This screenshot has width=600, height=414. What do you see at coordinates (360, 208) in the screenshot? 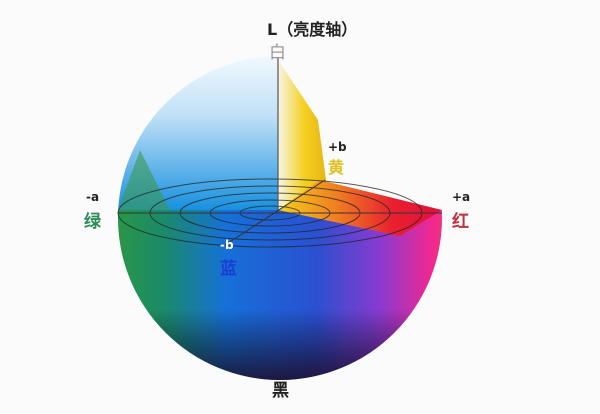
I see `ab-plane-wedge` at bounding box center [360, 208].